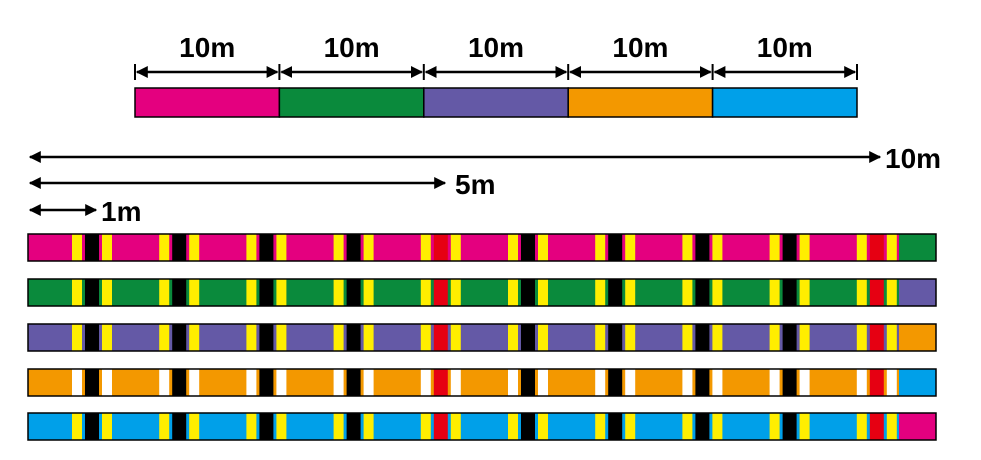 This screenshot has height=460, width=981. Describe the element at coordinates (121, 211) in the screenshot. I see `length-label: 1m` at that location.